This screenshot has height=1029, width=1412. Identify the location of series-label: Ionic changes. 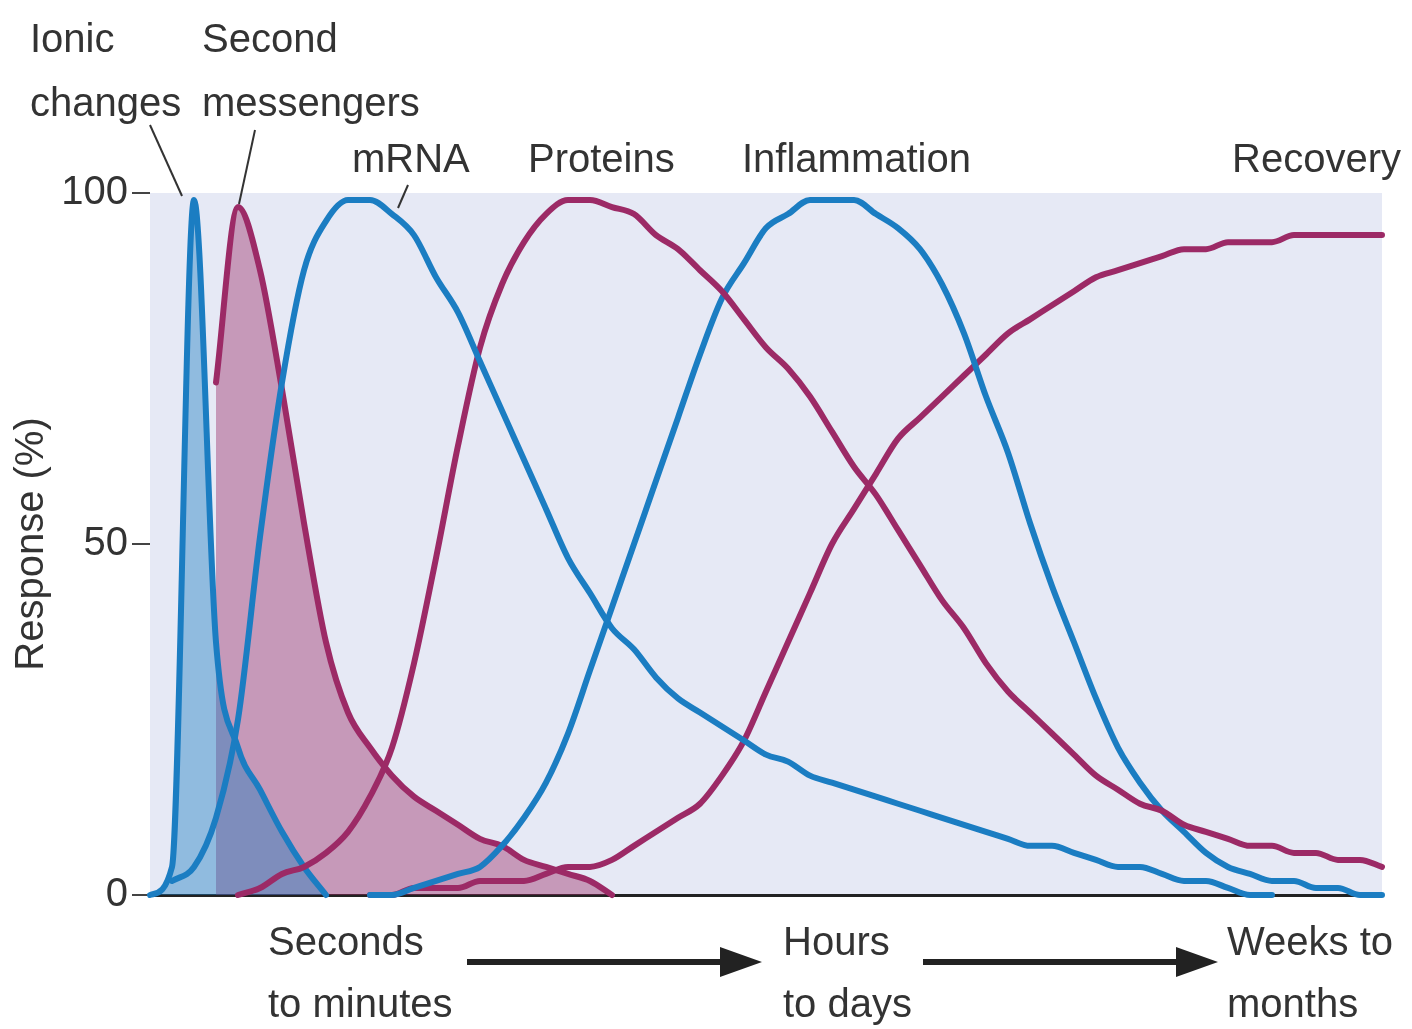
(106, 70).